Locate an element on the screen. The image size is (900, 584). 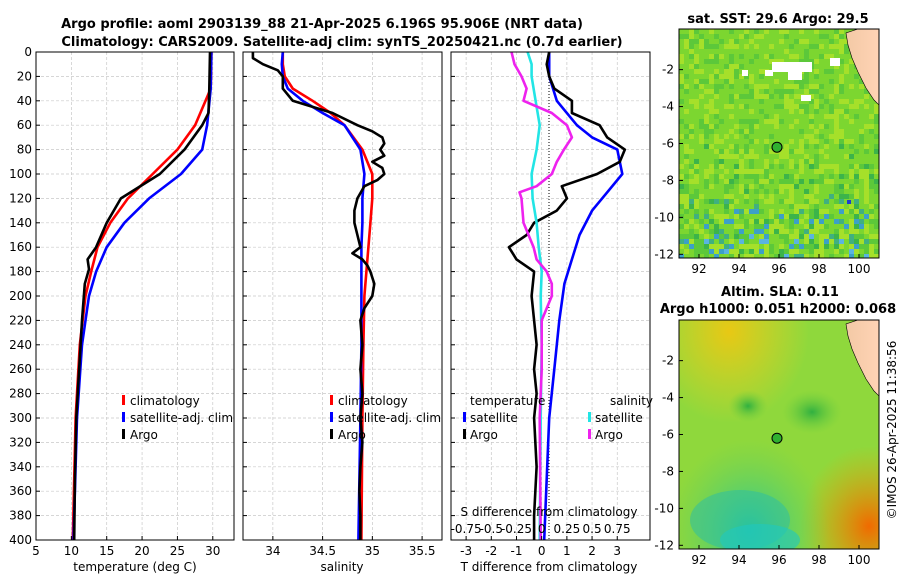
sla-ticks: 92 94 96 98 100 -2 -4 -6 -8 -10 -12 is located at coordinates (762, 460).